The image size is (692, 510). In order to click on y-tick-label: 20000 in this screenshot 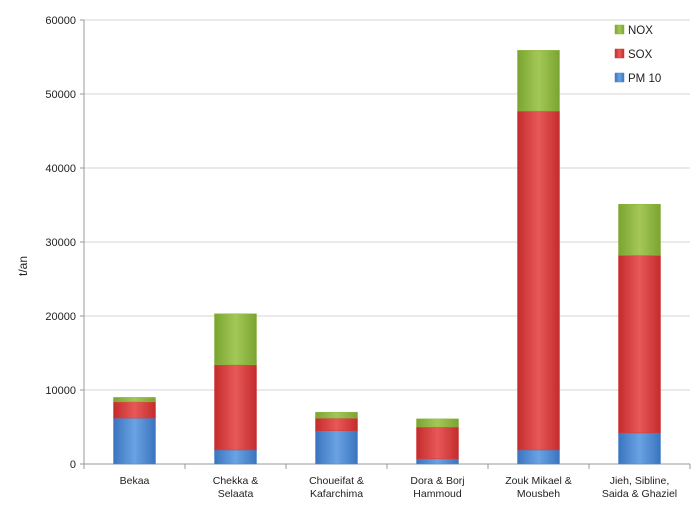, I will do `click(60, 317)`.